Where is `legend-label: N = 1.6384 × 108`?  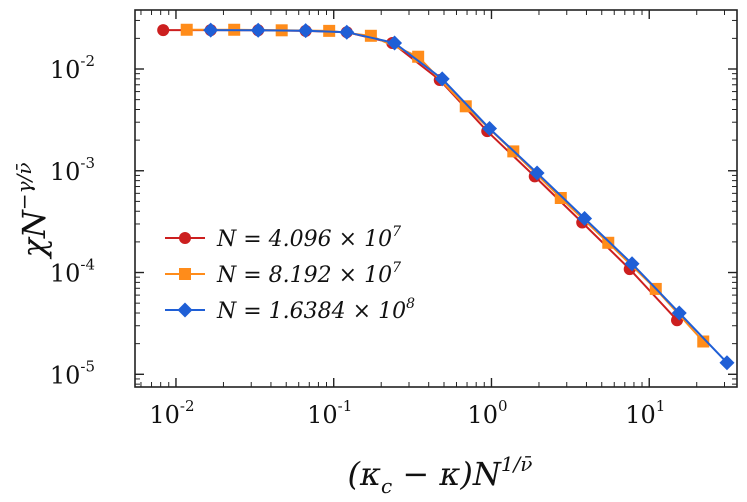
legend-label: N = 1.6384 × 108 is located at coordinates (315, 310).